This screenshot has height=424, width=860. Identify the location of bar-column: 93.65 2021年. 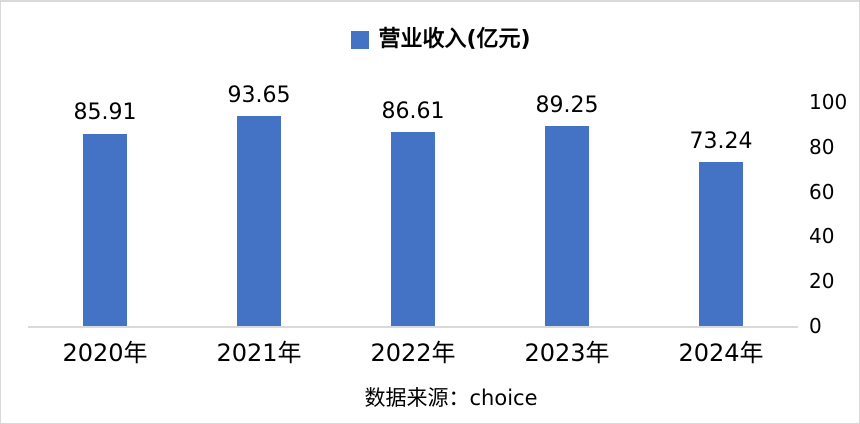
(259, 224).